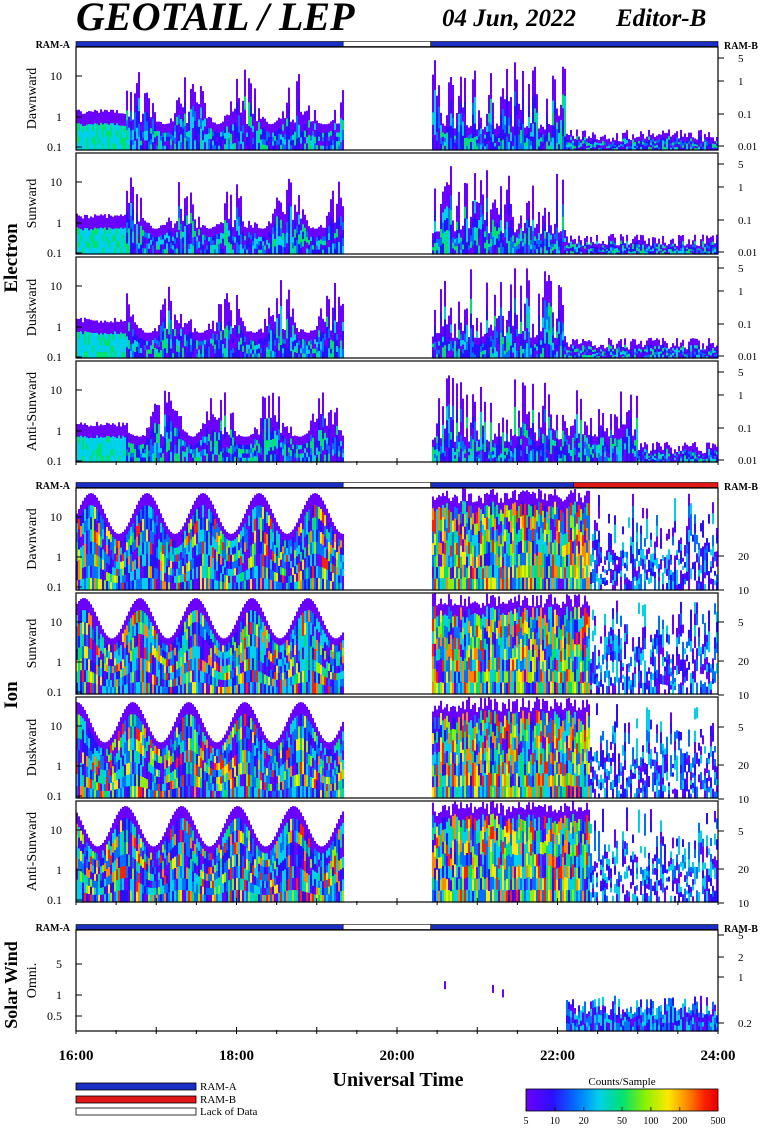 The width and height of the screenshot is (762, 1128). I want to click on panel-duskward: Duskward 10 1 0.1 5 1 0.1 0.01, so click(391, 310).